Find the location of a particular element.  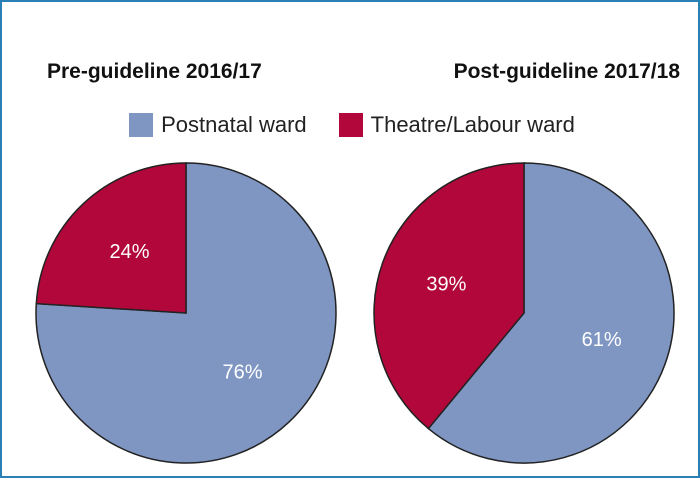

pre-guideline-title: Pre-guideline 2016/17 is located at coordinates (154, 71).